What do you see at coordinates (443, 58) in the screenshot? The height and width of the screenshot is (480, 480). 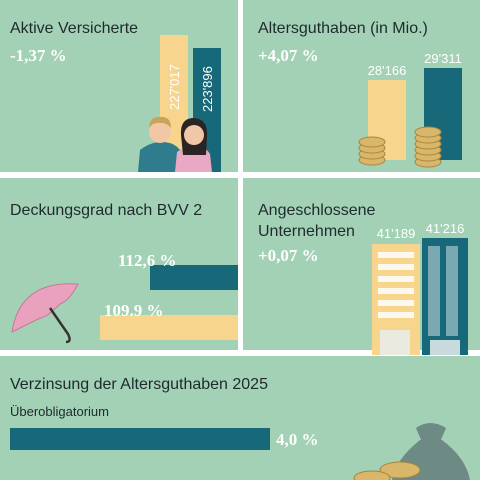 I see `value-label: 29'311` at bounding box center [443, 58].